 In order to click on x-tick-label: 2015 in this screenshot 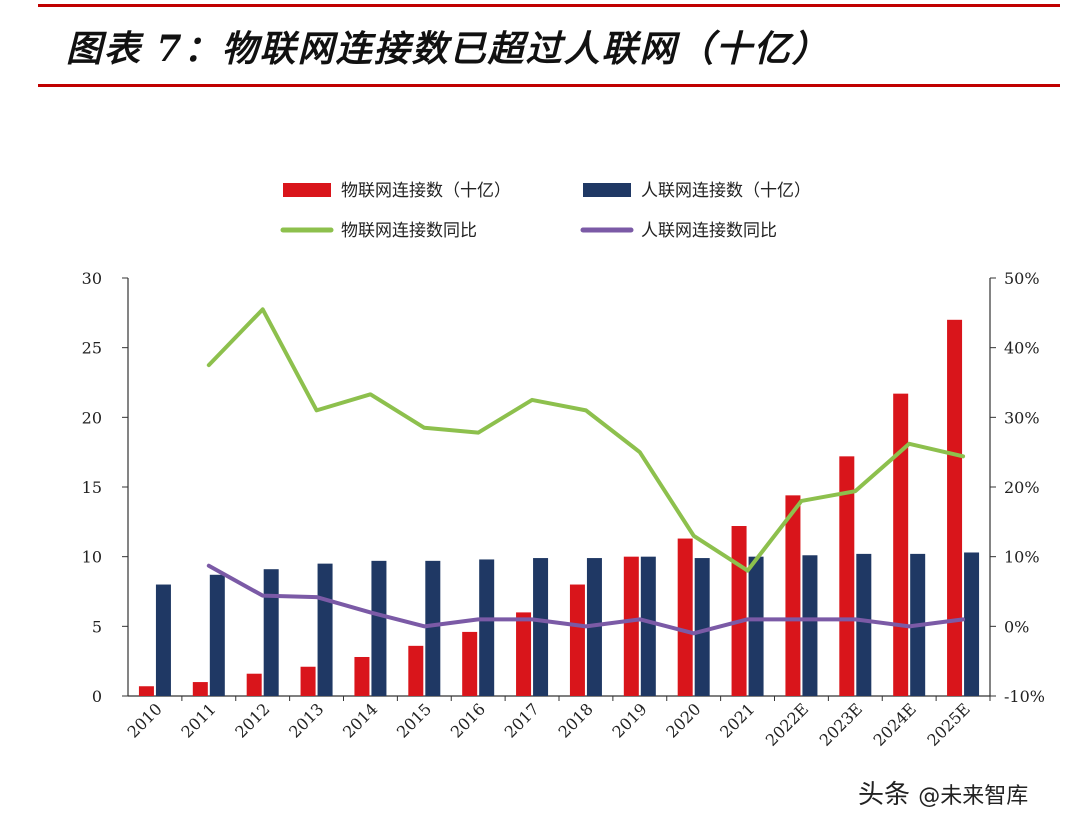, I will do `click(414, 720)`.